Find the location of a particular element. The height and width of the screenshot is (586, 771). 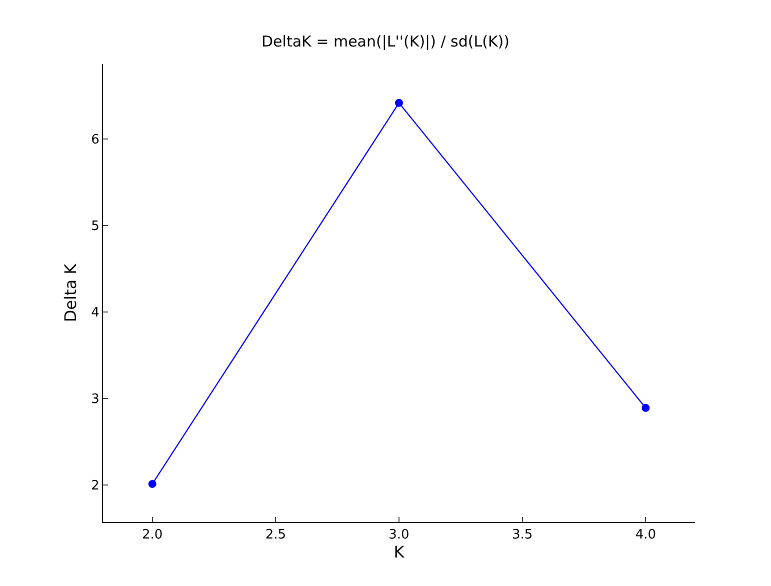

y-tick-label: 3 is located at coordinates (95, 399).